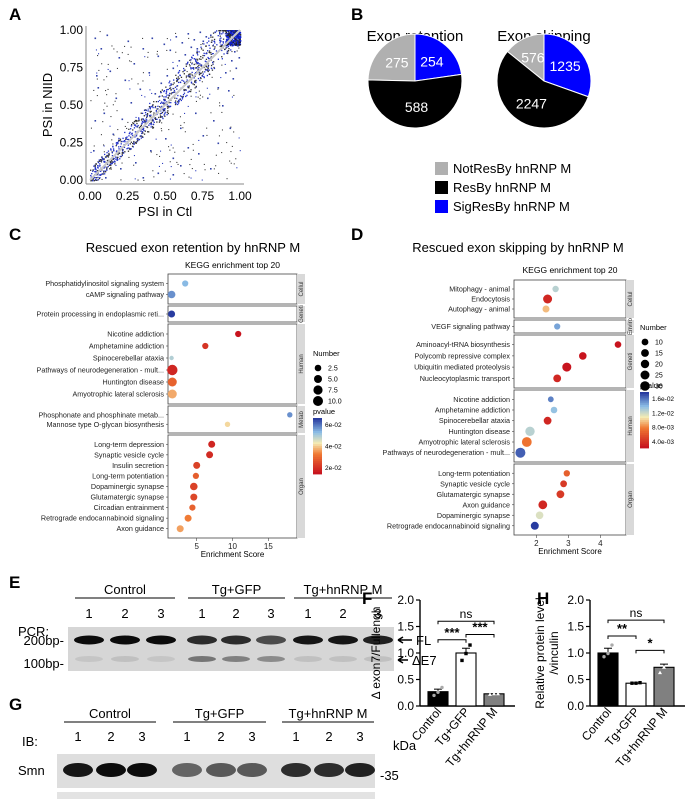 This screenshot has width=685, height=799. What do you see at coordinates (301, 364) in the screenshot?
I see `C-facet-strip` at bounding box center [301, 364].